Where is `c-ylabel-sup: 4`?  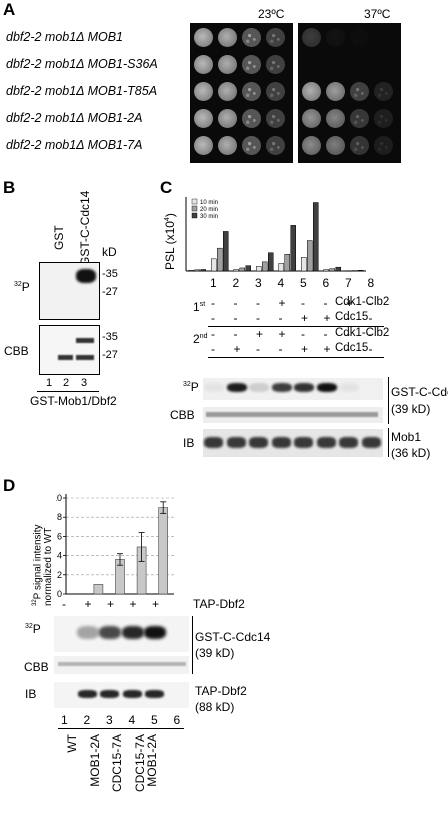
c-ylabel-sup: 4 is located at coordinates (167, 219).